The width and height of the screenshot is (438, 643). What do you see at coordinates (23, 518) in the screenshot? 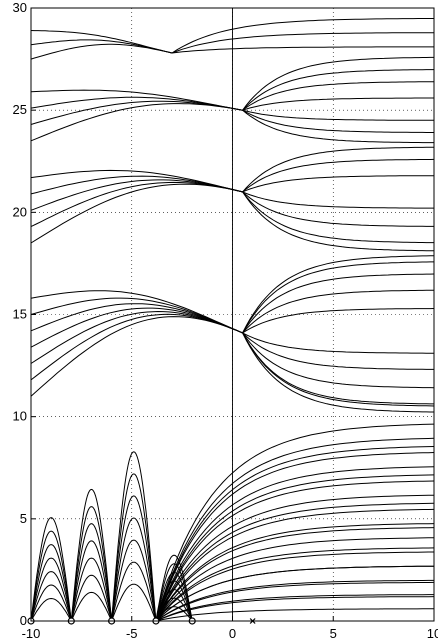
I see `y-tick-label: 5` at bounding box center [23, 518].